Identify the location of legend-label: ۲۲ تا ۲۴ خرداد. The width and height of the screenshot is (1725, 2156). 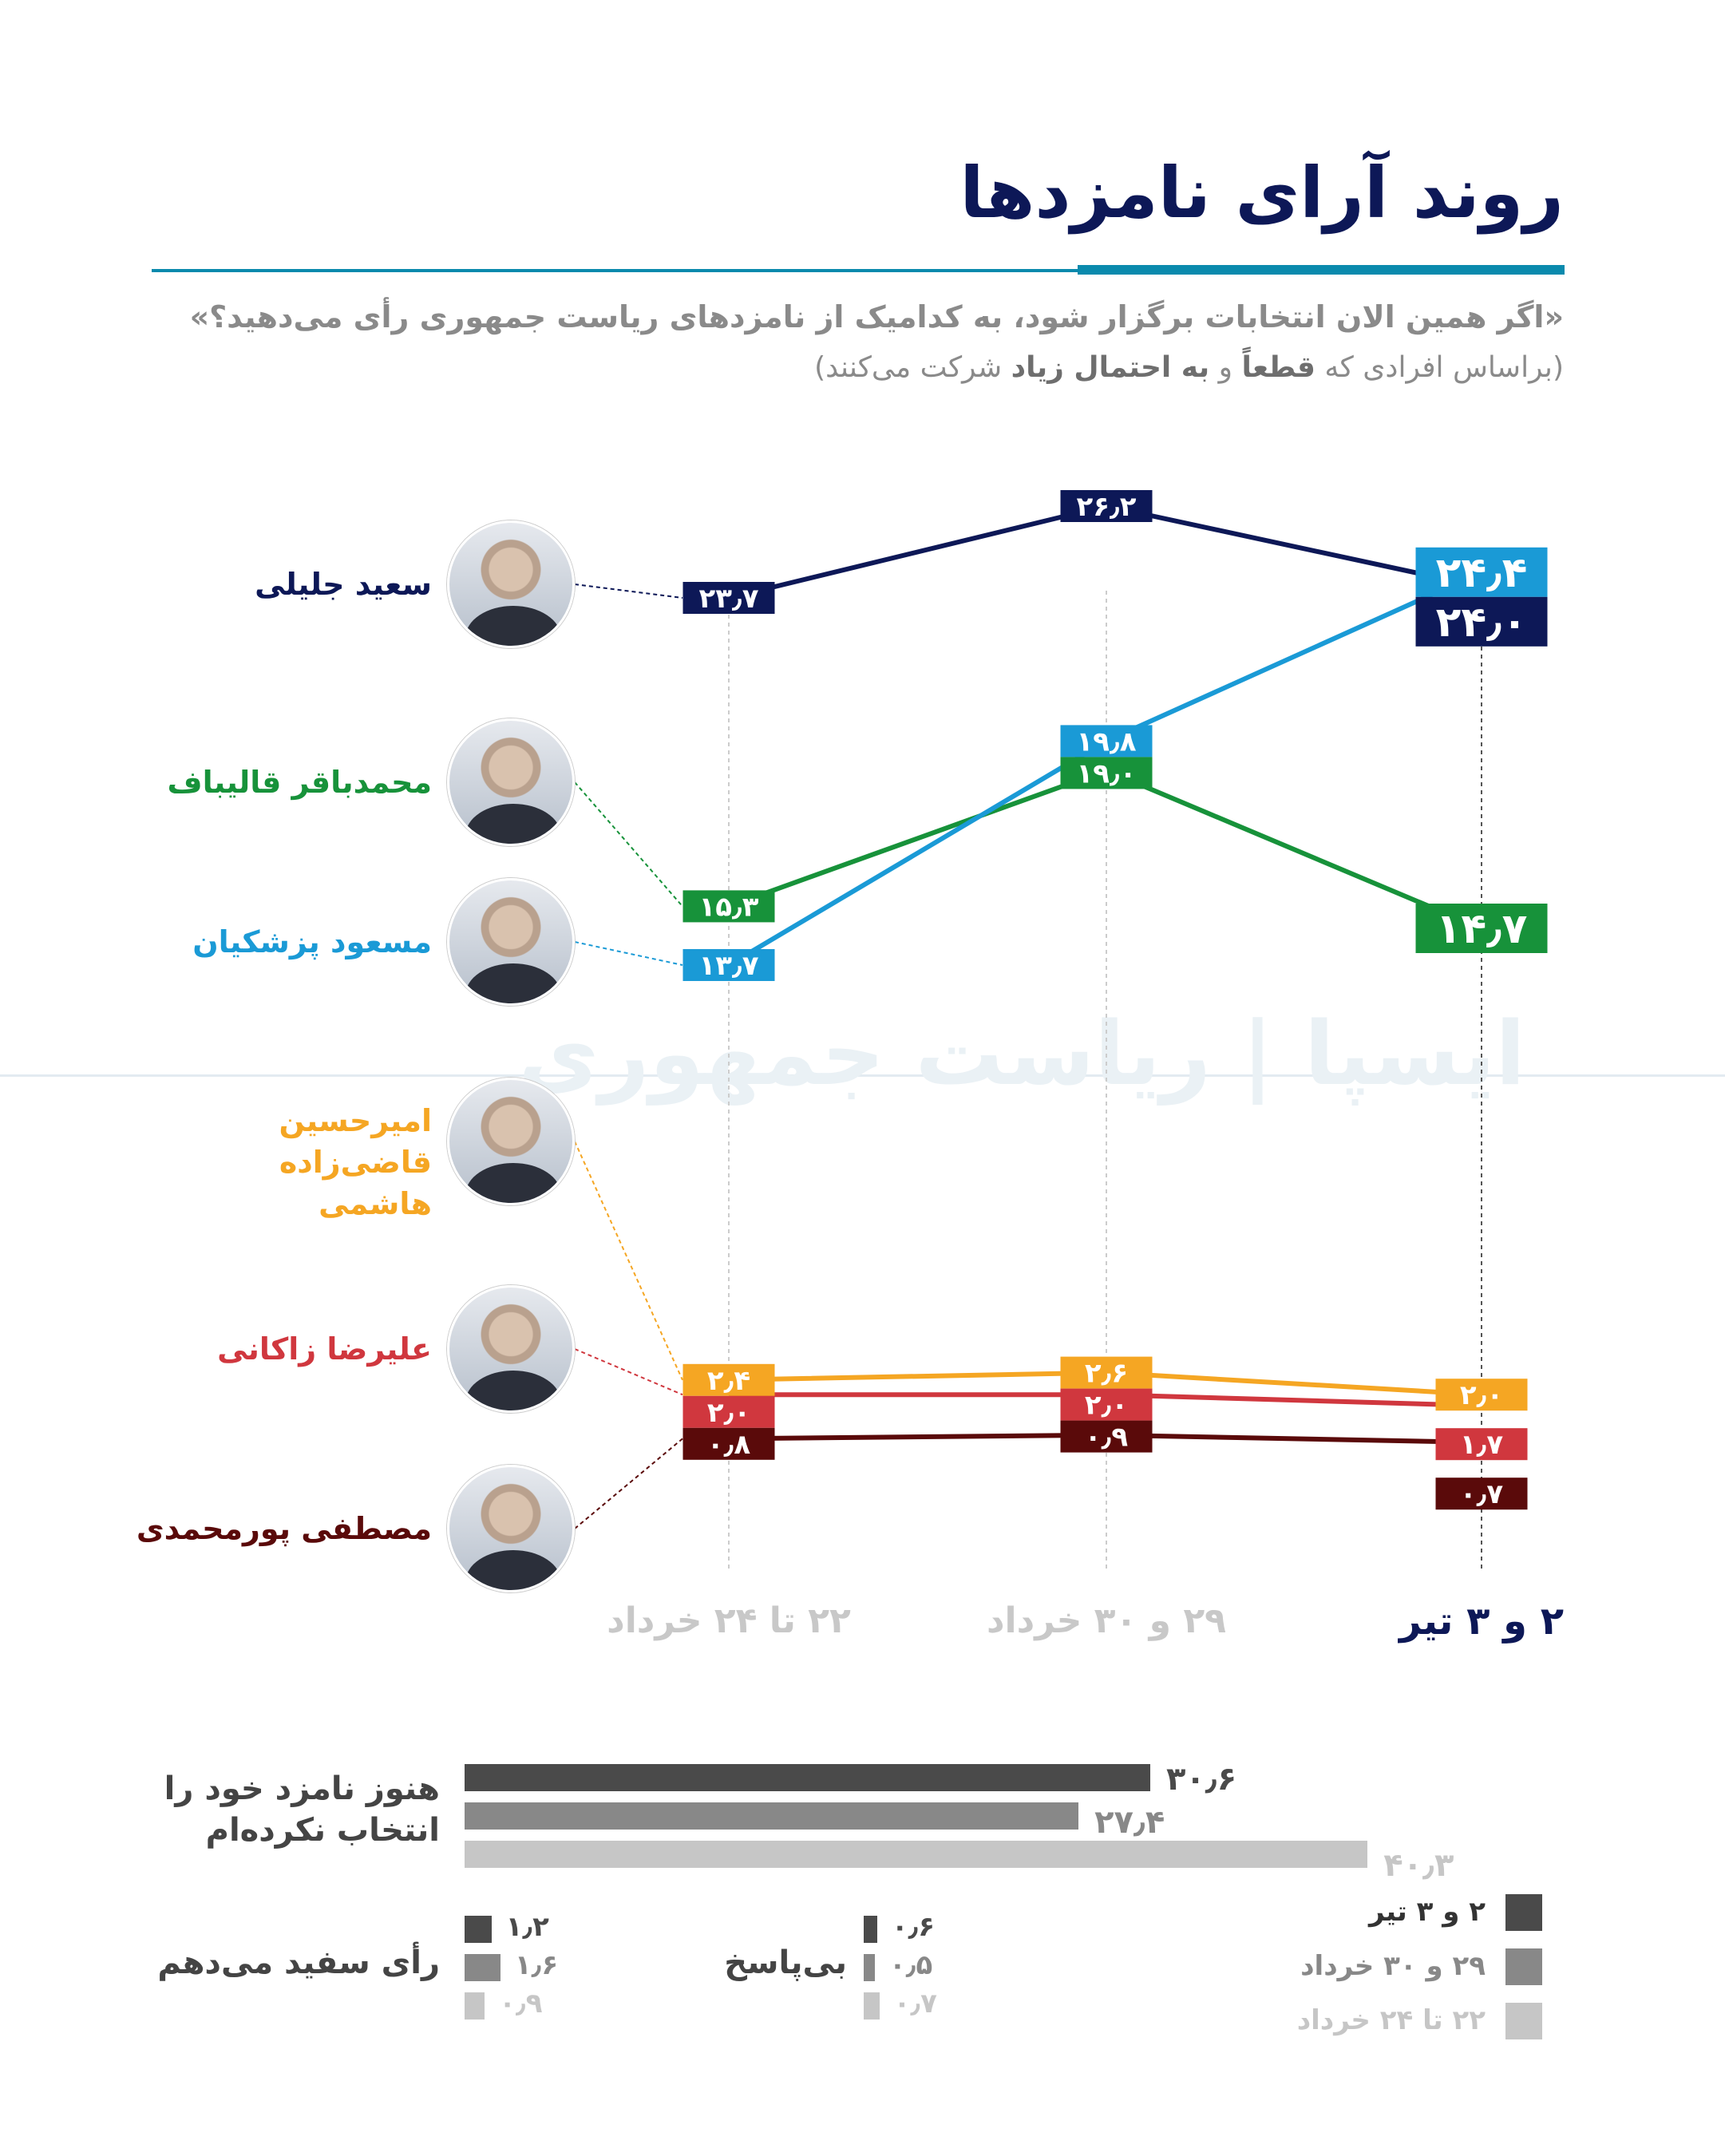
(1391, 2020).